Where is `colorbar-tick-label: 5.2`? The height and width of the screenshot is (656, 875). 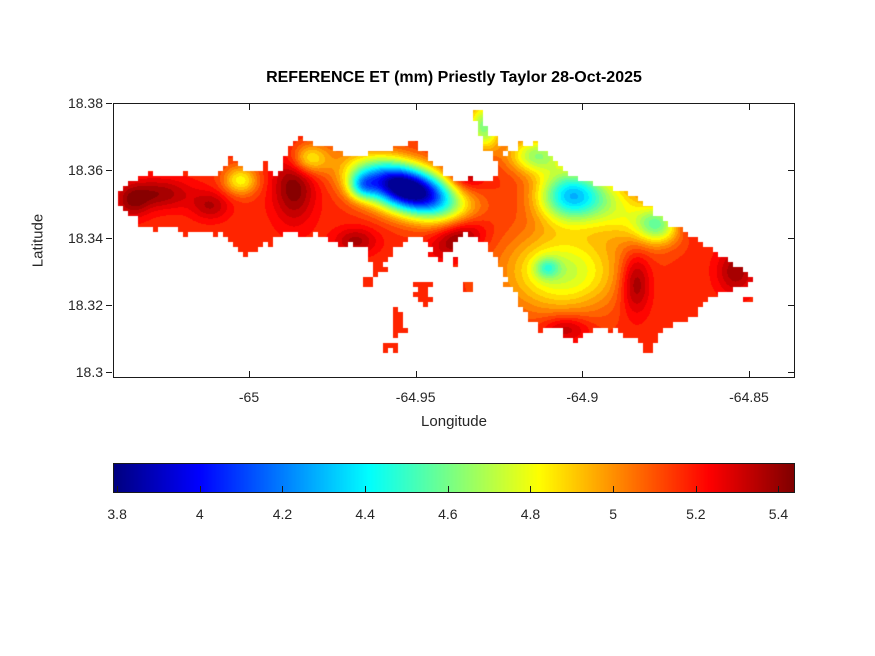 colorbar-tick-label: 5.2 is located at coordinates (696, 514).